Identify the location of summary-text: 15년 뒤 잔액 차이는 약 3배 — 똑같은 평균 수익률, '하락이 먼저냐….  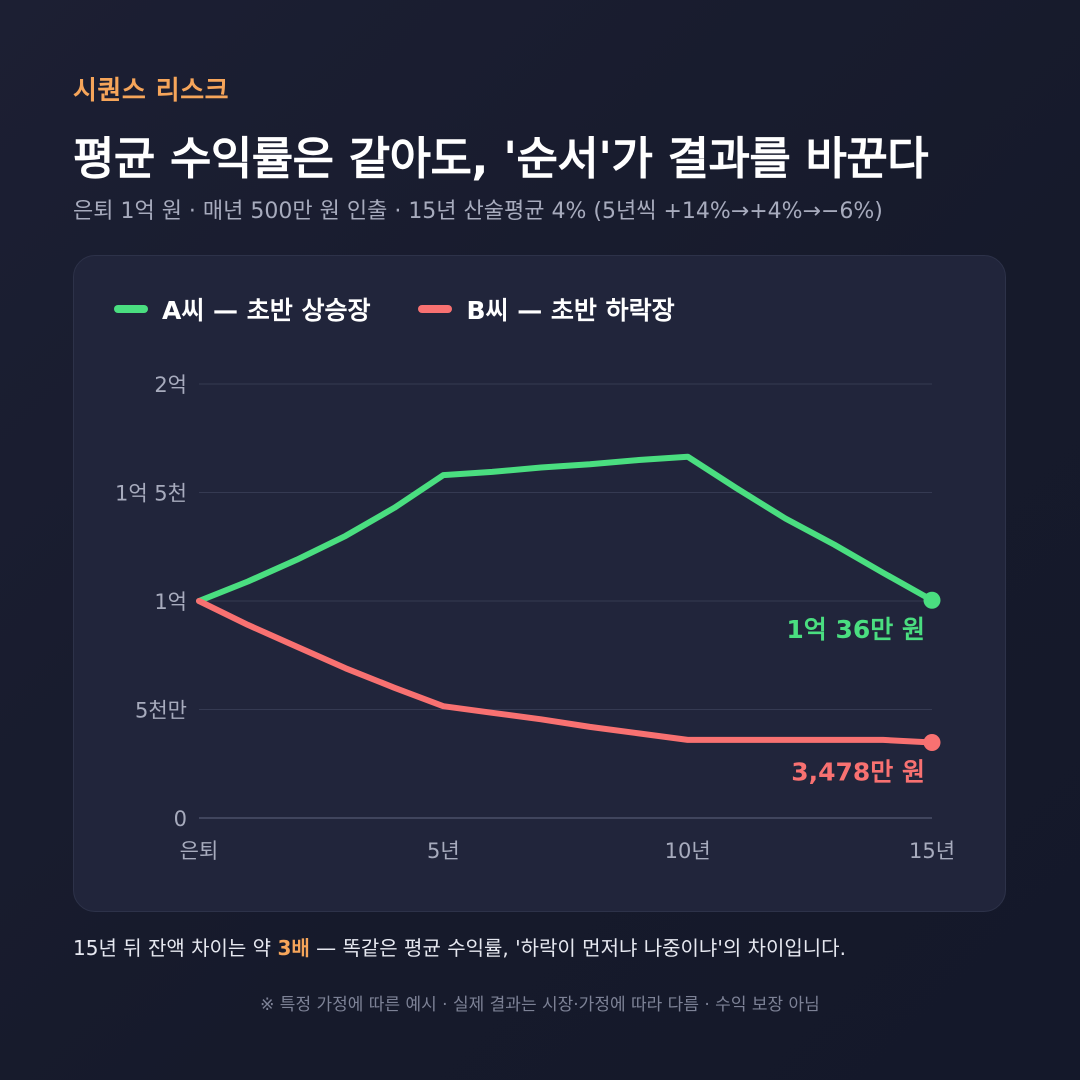
(459, 946).